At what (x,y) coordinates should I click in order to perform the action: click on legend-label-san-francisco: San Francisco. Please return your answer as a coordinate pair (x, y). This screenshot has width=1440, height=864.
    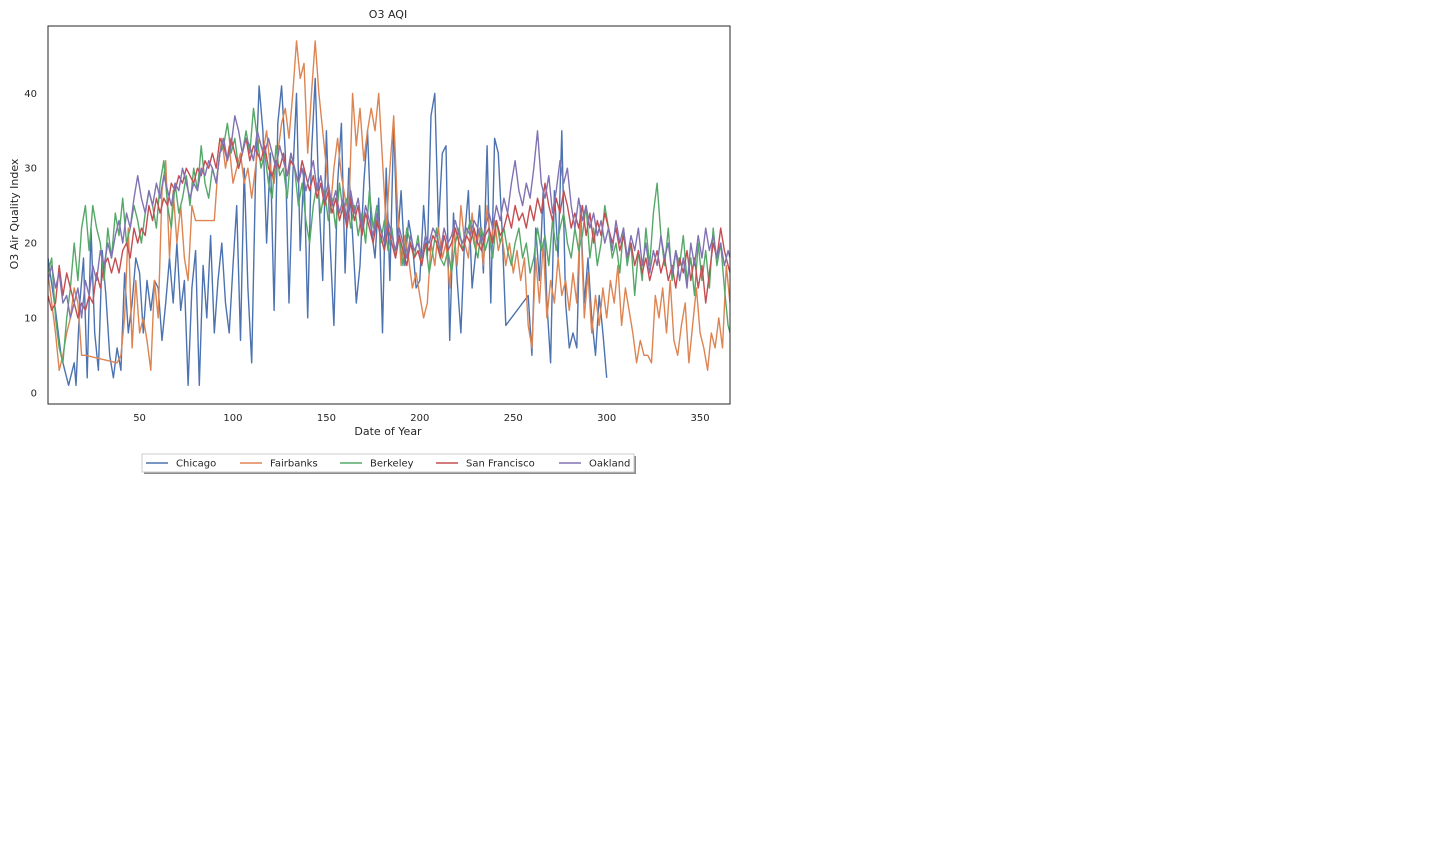
    Looking at the image, I should click on (500, 464).